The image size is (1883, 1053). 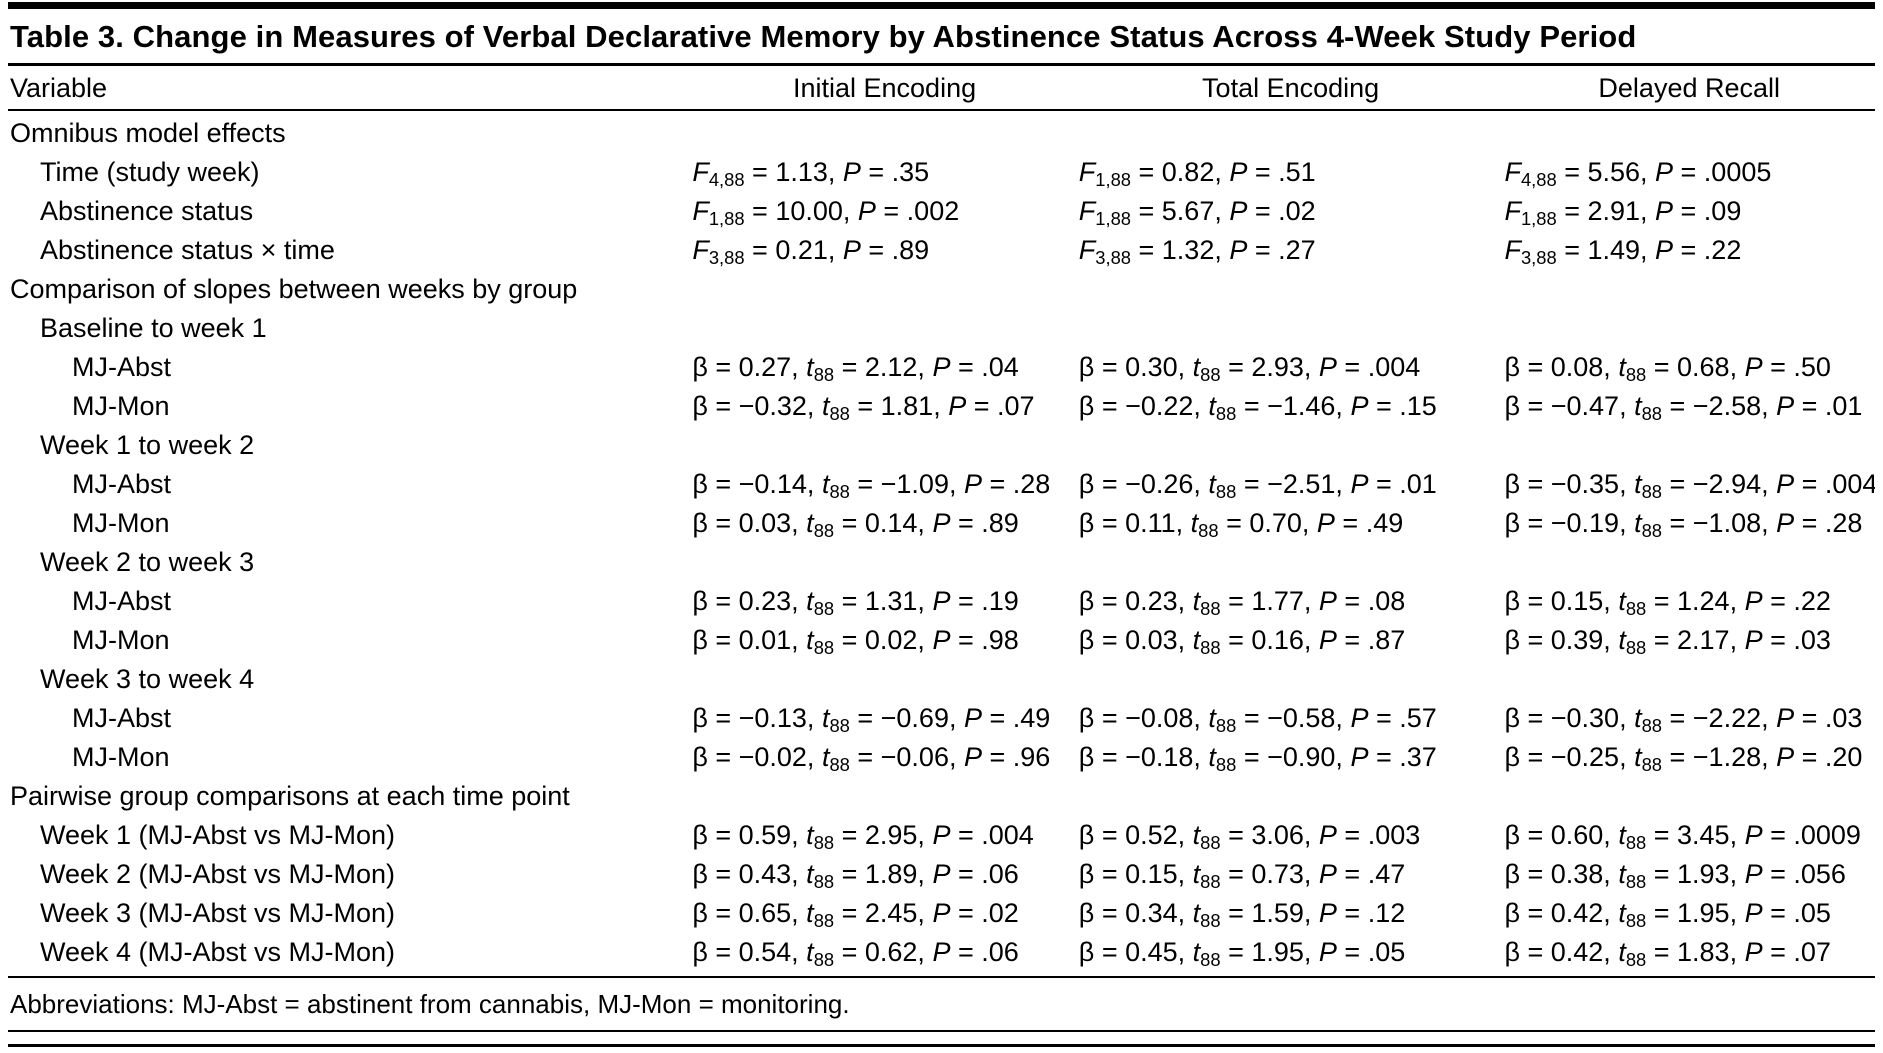 What do you see at coordinates (1682, 837) in the screenshot?
I see `stat-cell: β = 0.60, t88 = 3.45, P = .0009` at bounding box center [1682, 837].